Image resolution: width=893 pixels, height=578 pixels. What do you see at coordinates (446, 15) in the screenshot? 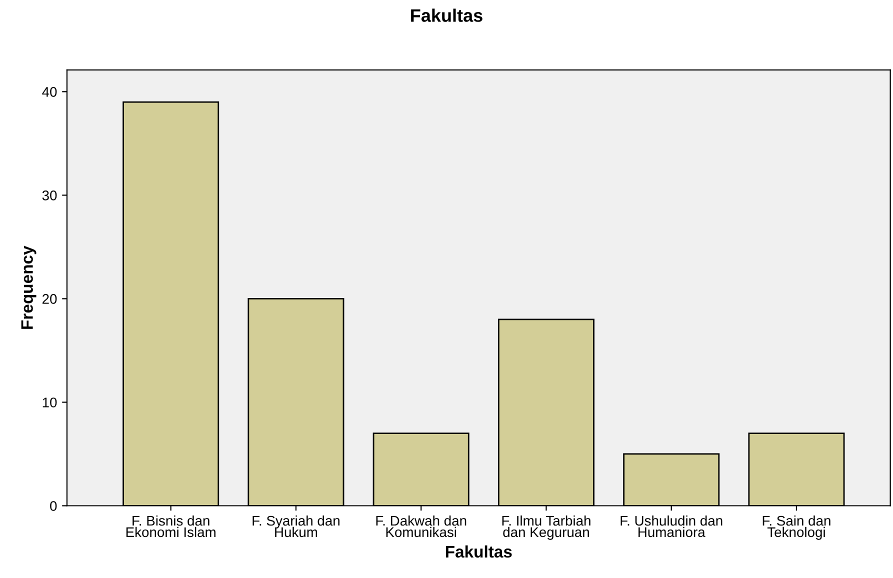
I see `chart-title: Fakultas` at bounding box center [446, 15].